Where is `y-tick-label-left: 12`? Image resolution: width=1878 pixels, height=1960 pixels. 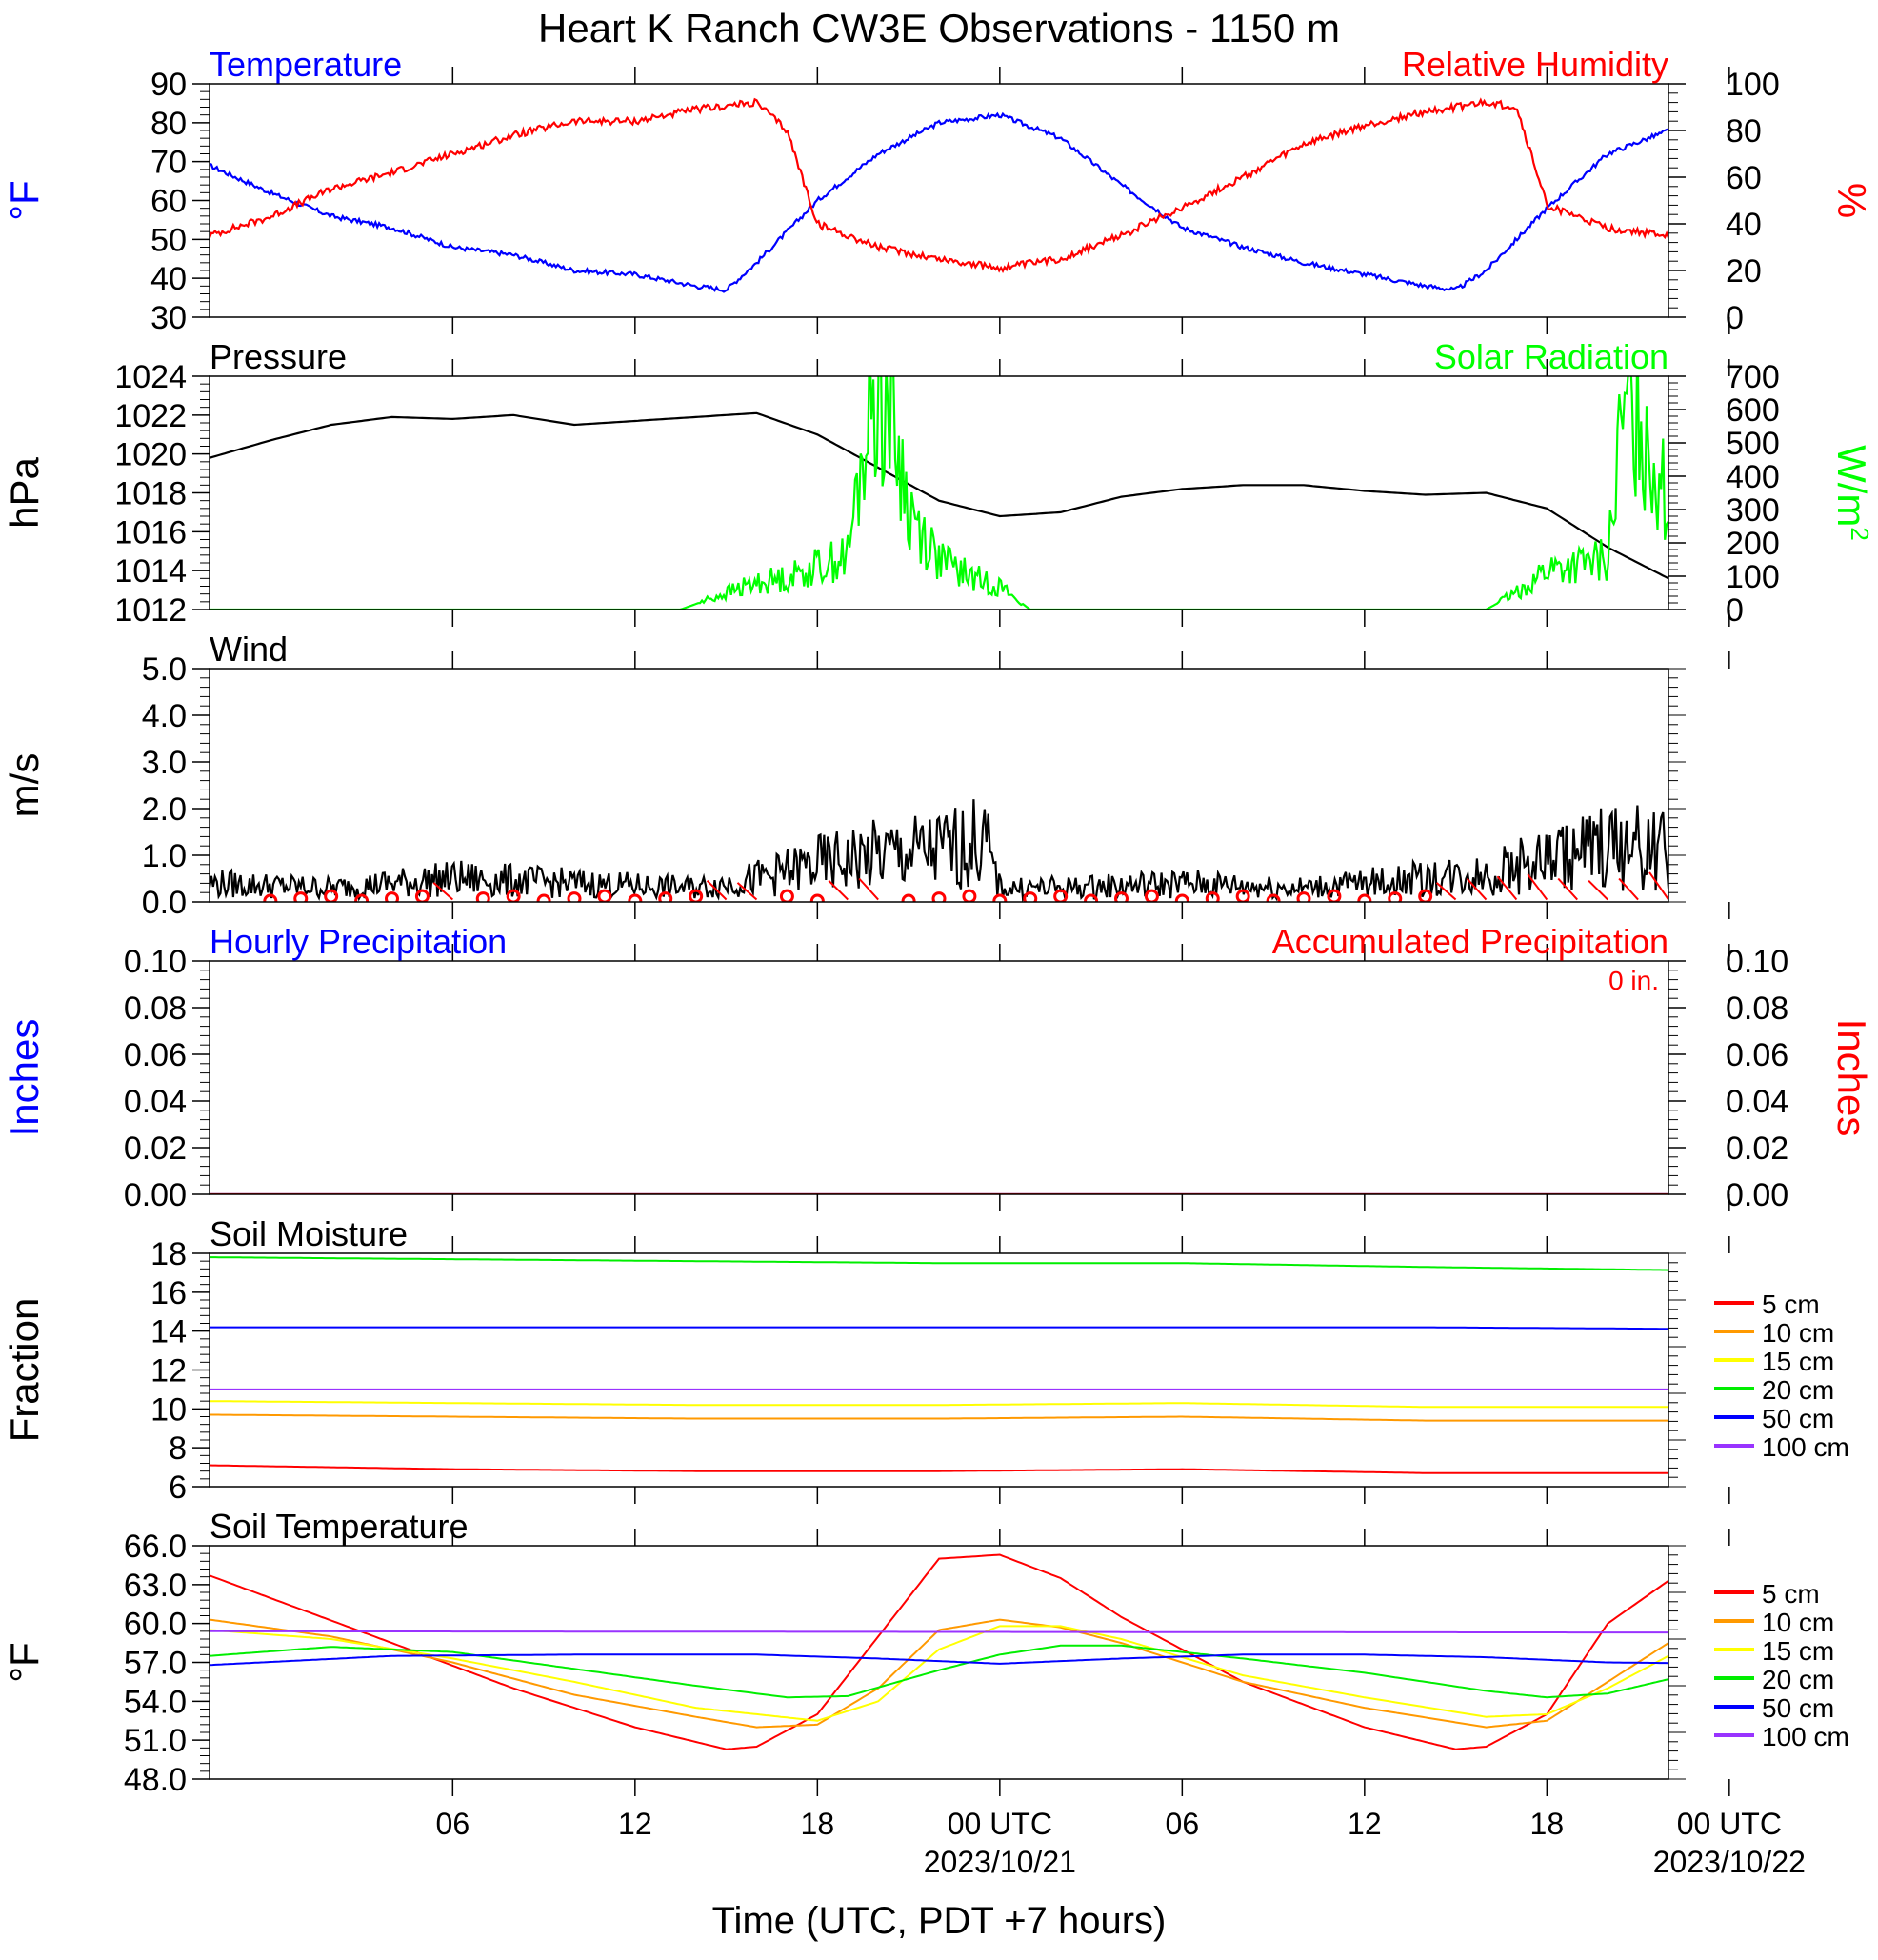
y-tick-label-left: 12 is located at coordinates (168, 1371).